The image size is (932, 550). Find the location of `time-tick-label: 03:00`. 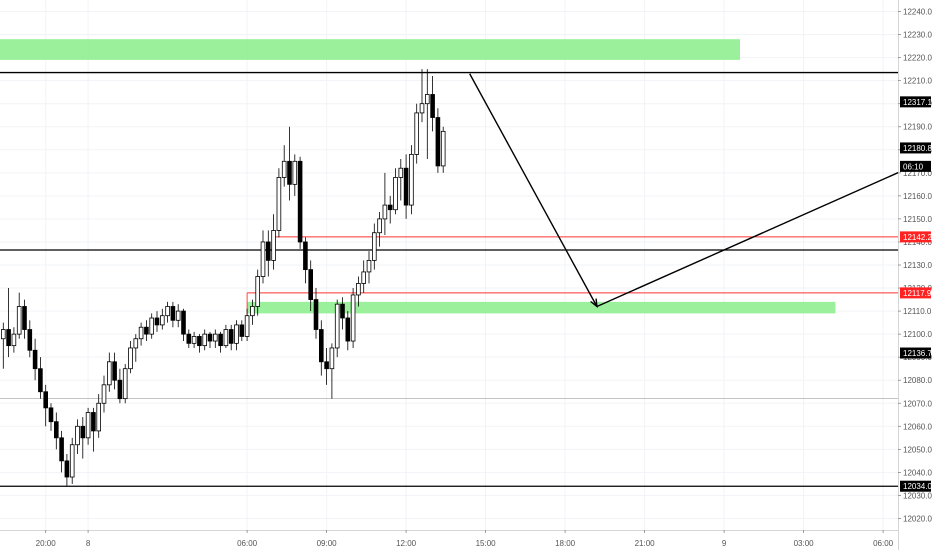

time-tick-label: 03:00 is located at coordinates (804, 543).